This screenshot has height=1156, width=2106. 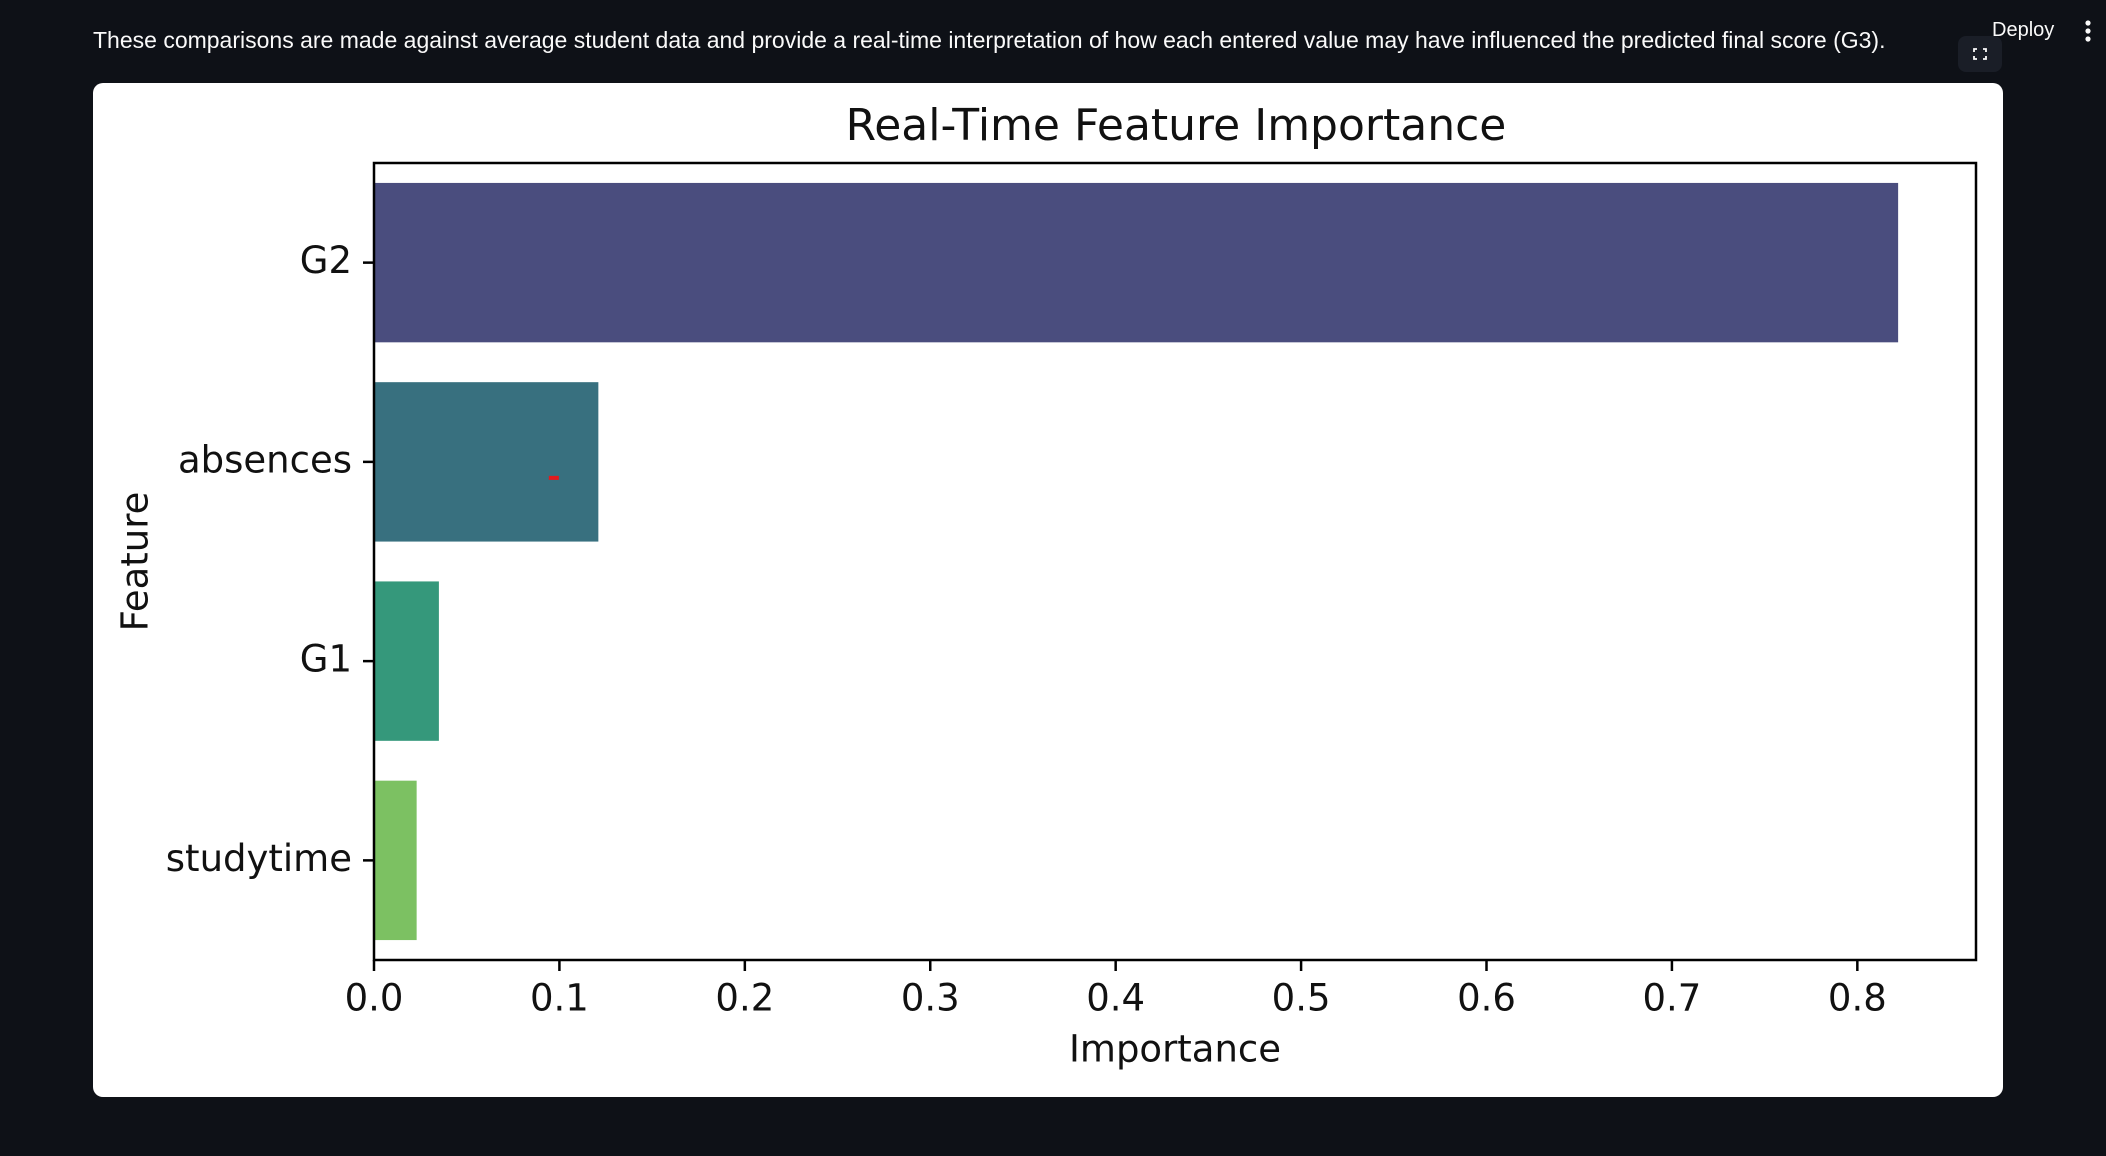 I want to click on y-tick-label: G2, so click(x=326, y=260).